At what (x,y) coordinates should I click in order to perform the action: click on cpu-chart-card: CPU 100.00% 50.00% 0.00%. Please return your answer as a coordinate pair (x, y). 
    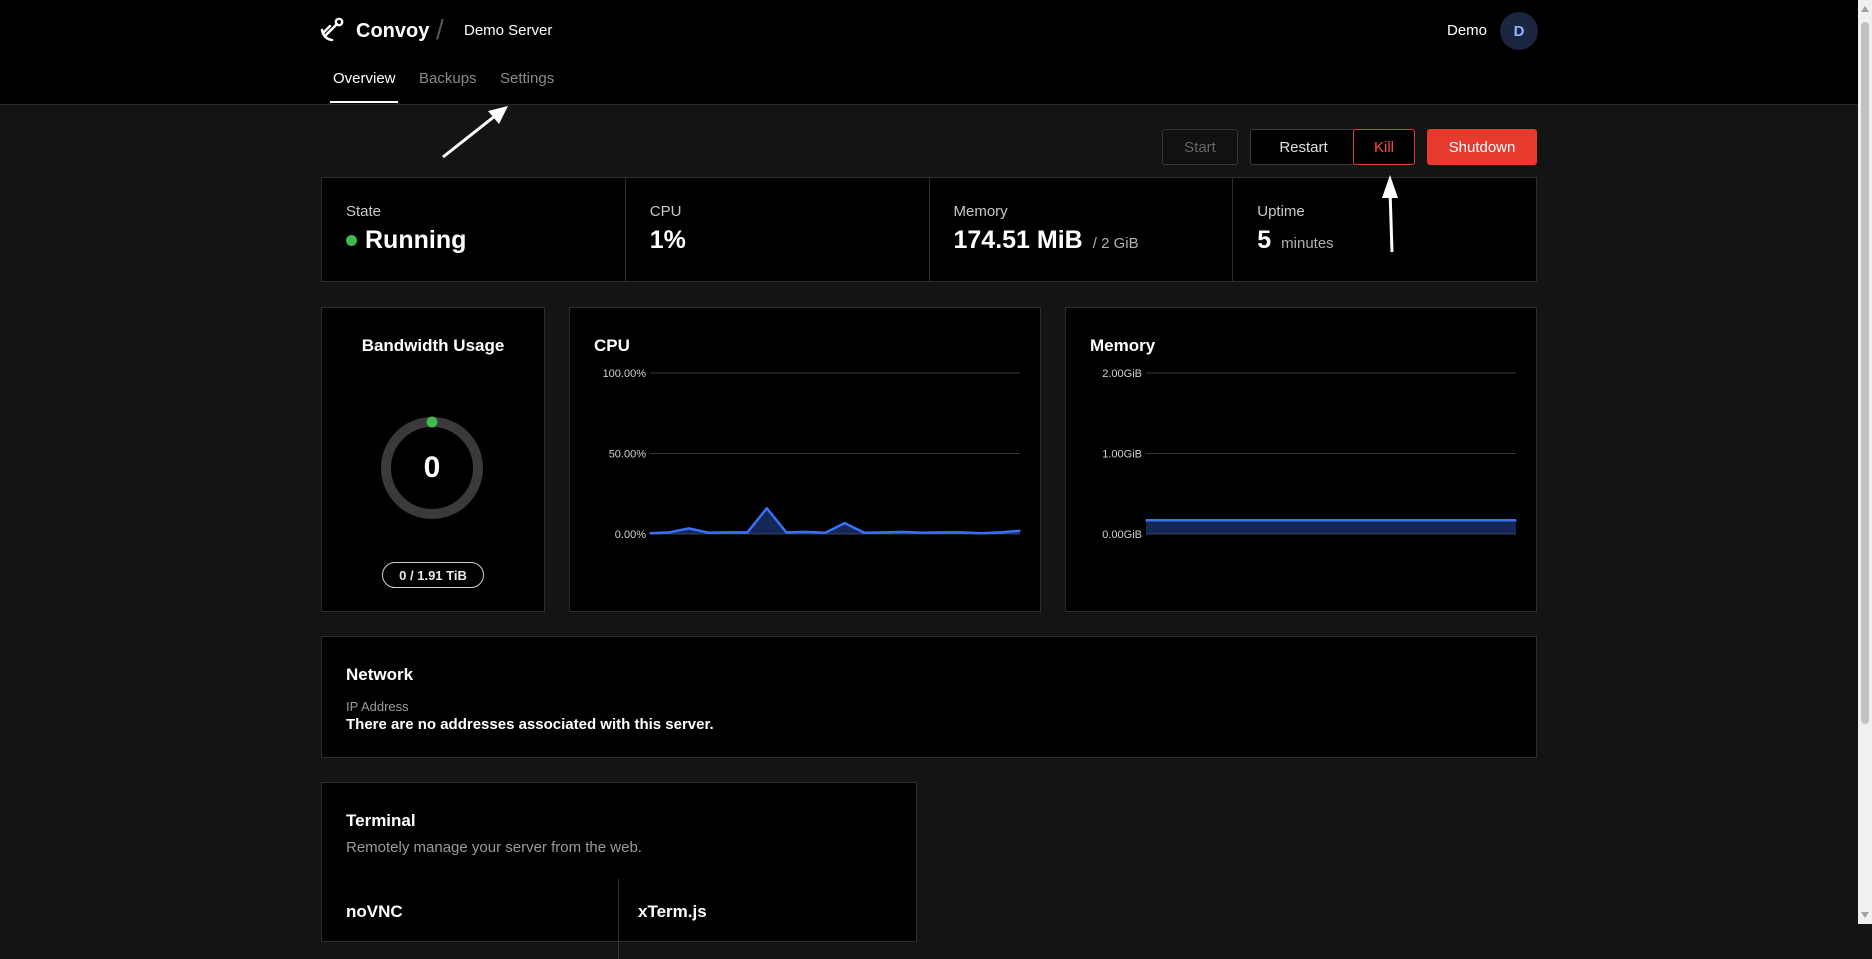
    Looking at the image, I should click on (805, 459).